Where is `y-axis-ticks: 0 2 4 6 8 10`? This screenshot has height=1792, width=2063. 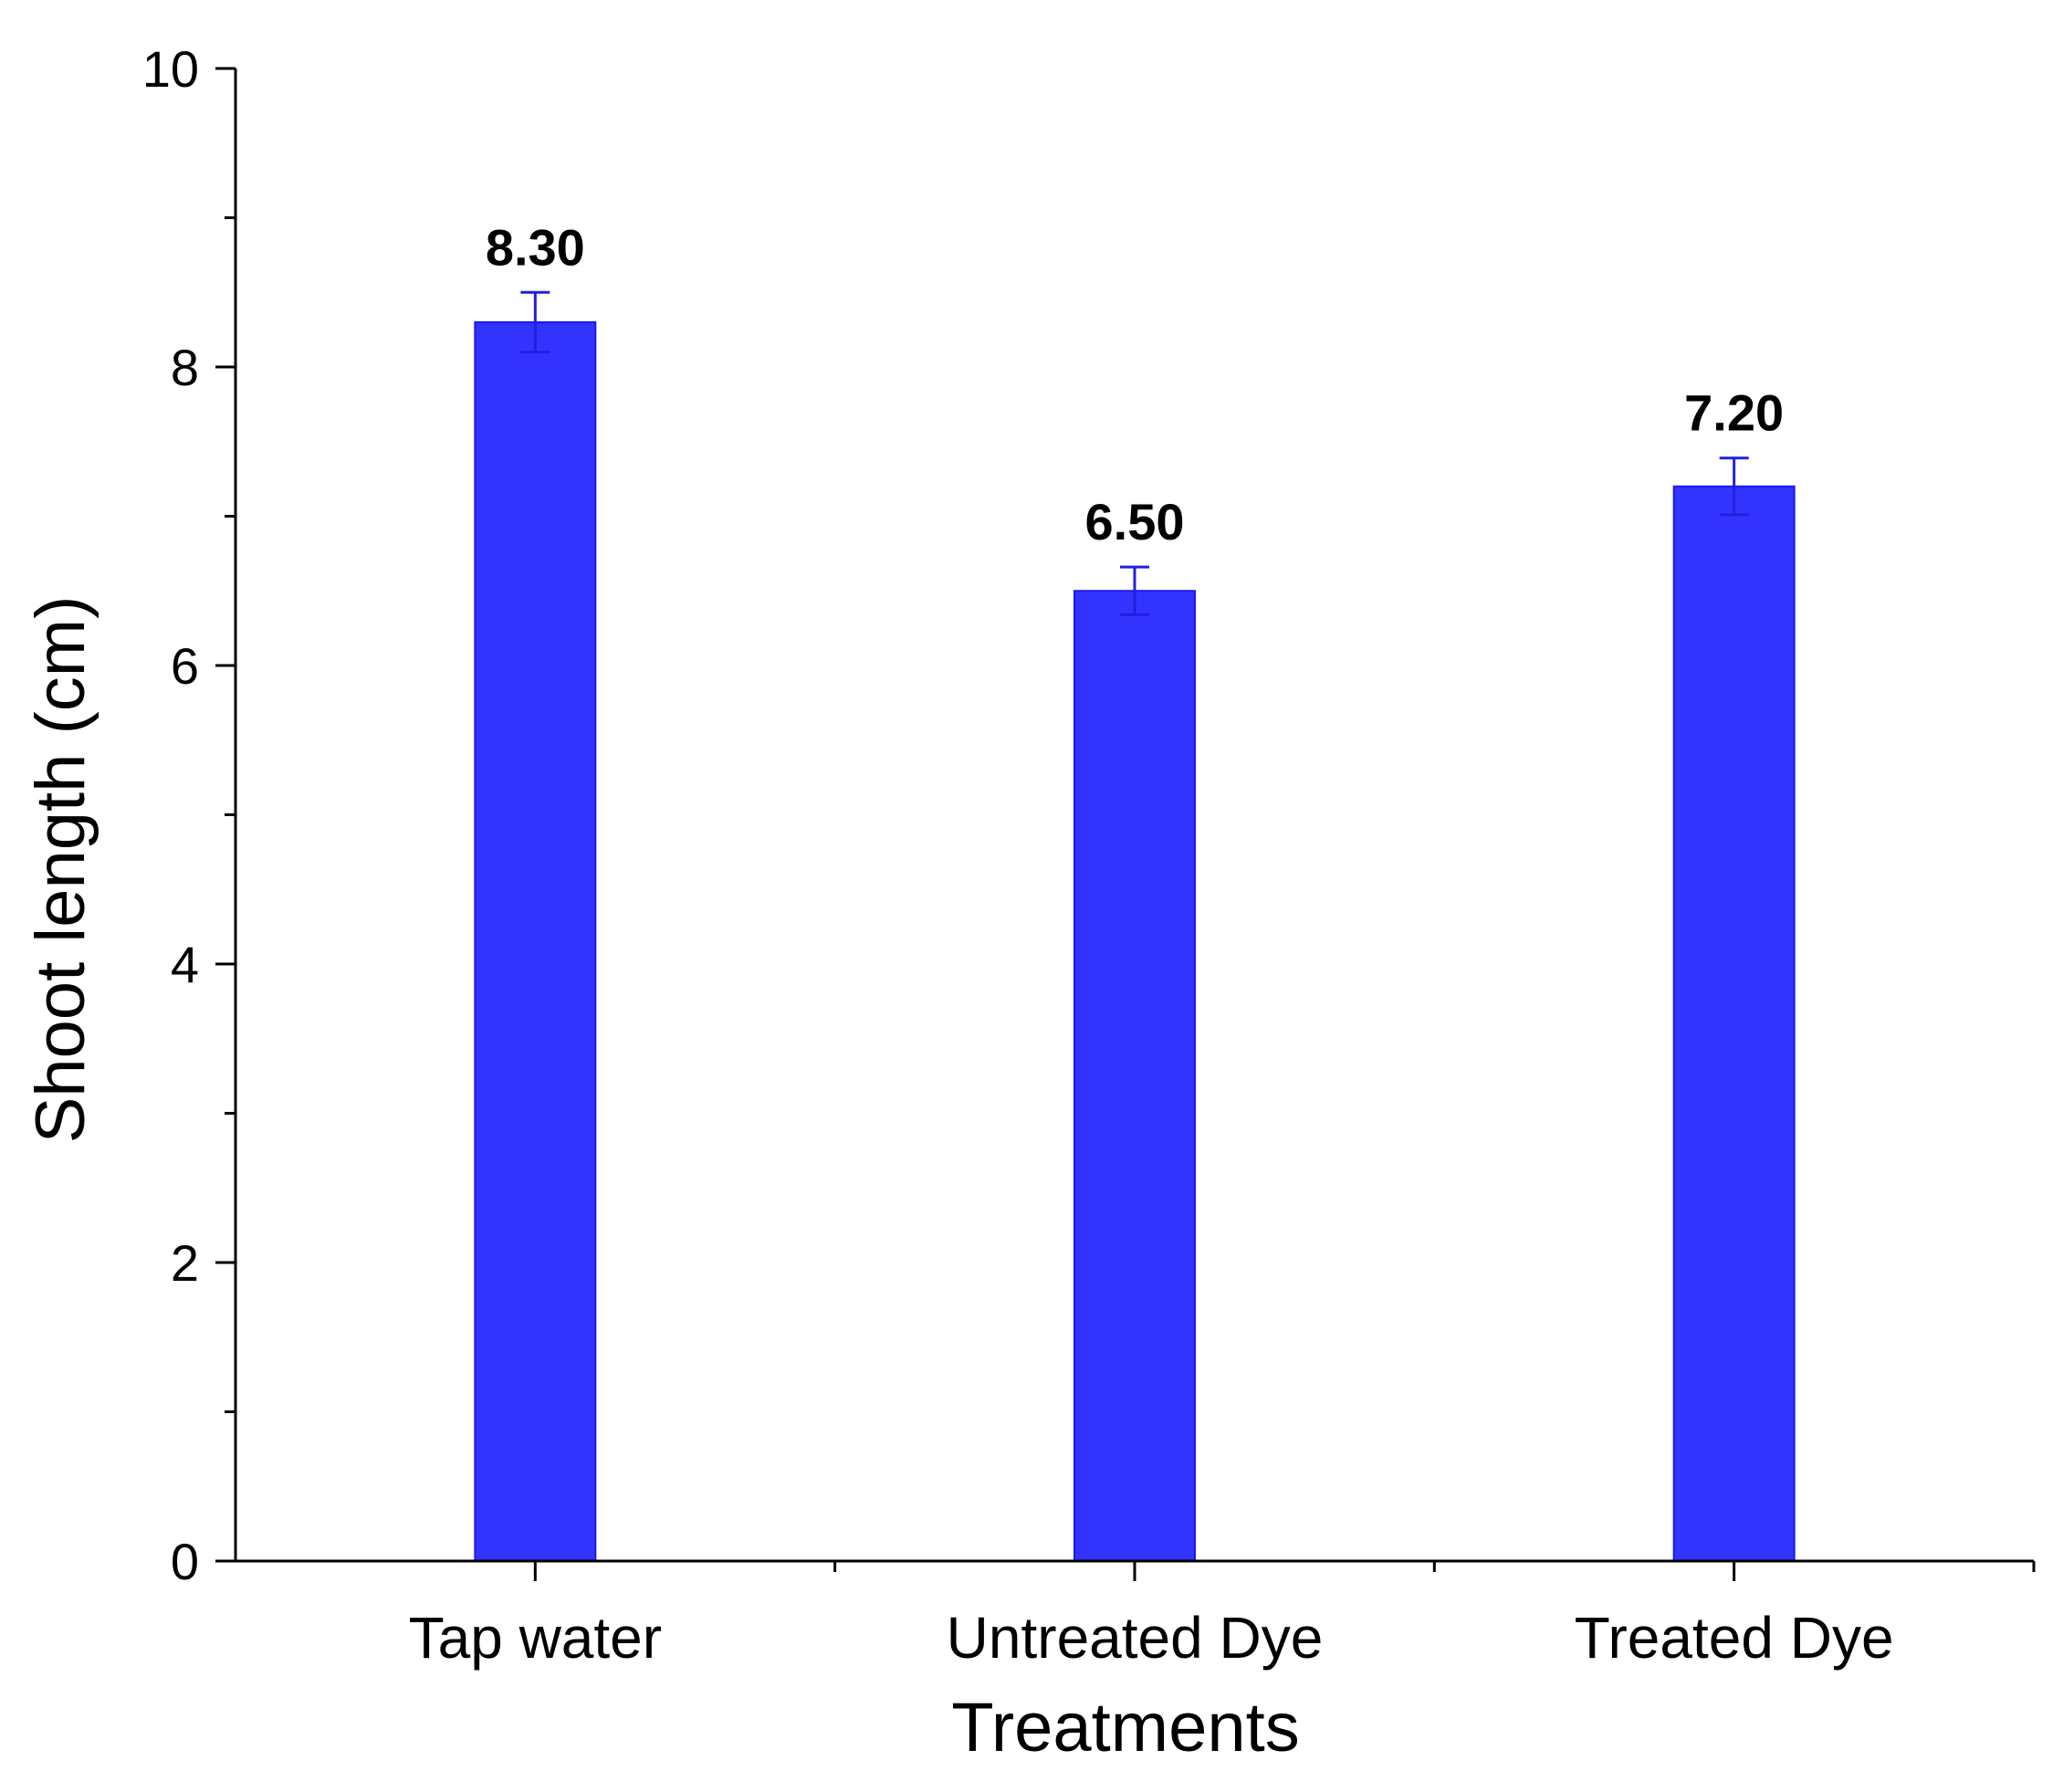
y-axis-ticks: 0 2 4 6 8 10 is located at coordinates (189, 815).